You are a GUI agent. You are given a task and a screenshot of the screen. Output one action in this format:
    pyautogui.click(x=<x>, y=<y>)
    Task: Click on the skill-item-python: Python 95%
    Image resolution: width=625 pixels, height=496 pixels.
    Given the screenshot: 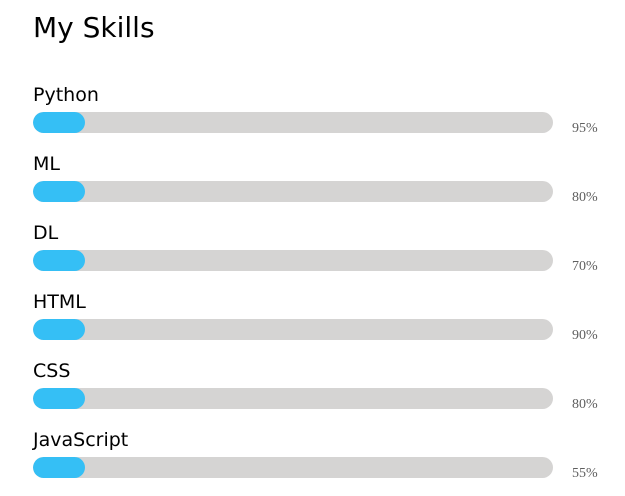 What is the action you would take?
    pyautogui.click(x=312, y=116)
    